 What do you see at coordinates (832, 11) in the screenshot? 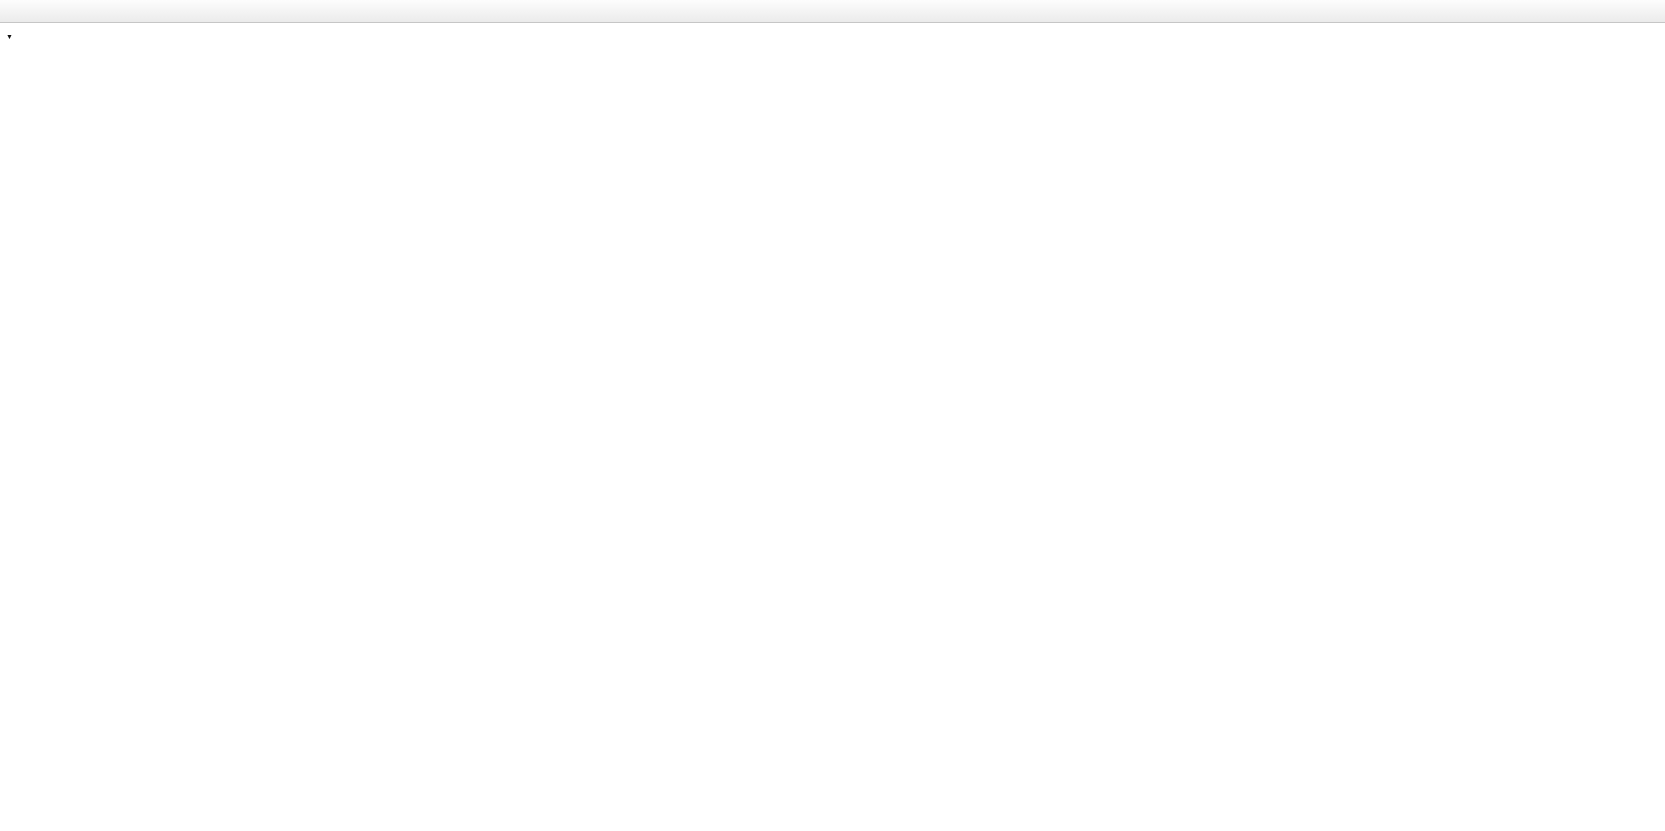
I see `main-toolbar` at bounding box center [832, 11].